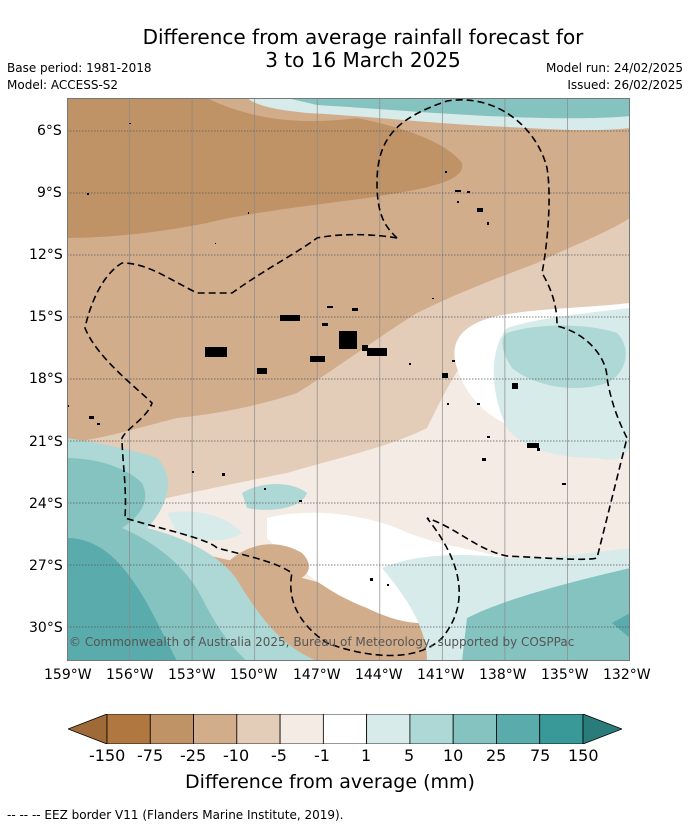  Describe the element at coordinates (130, 675) in the screenshot. I see `lon-tick-156w: 156°W` at that location.